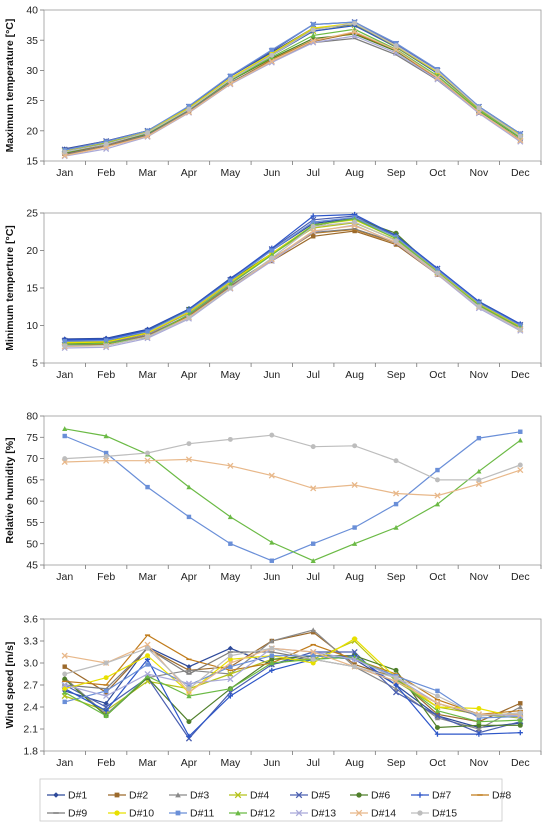  What do you see at coordinates (292, 93) in the screenshot?
I see `series-d14` at bounding box center [292, 93].